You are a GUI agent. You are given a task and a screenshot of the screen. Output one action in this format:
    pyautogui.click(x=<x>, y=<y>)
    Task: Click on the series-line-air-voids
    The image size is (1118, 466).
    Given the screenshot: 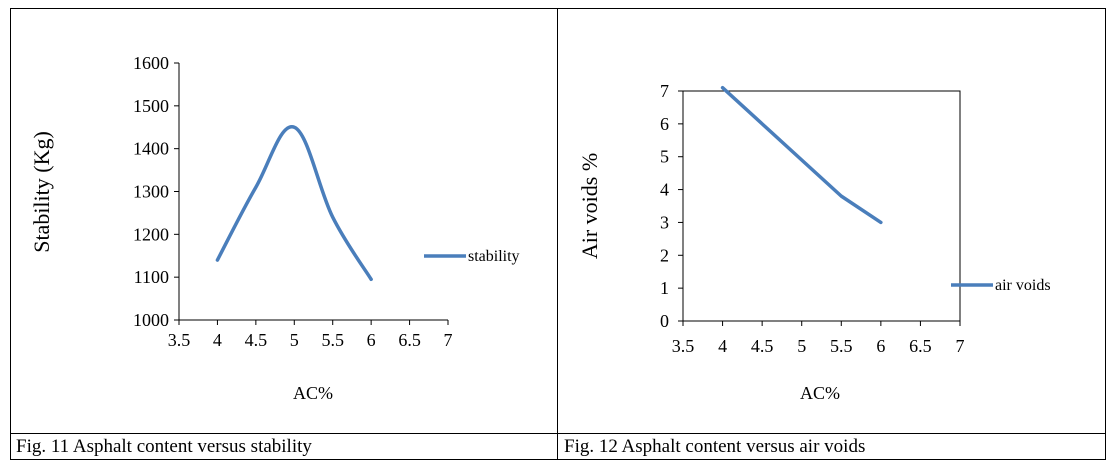 What is the action you would take?
    pyautogui.click(x=801, y=155)
    